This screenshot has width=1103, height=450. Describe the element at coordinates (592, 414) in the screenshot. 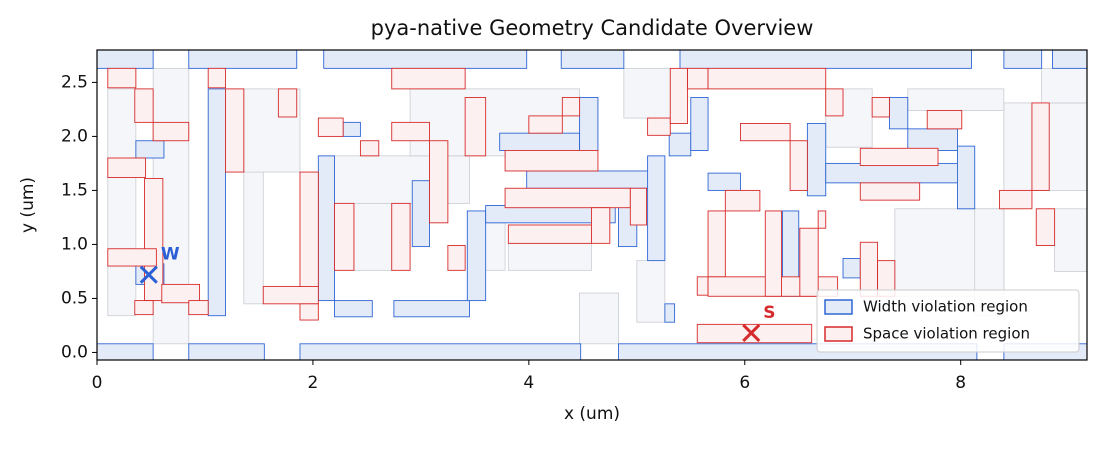

I see `x-axis-label: x (um)` at that location.